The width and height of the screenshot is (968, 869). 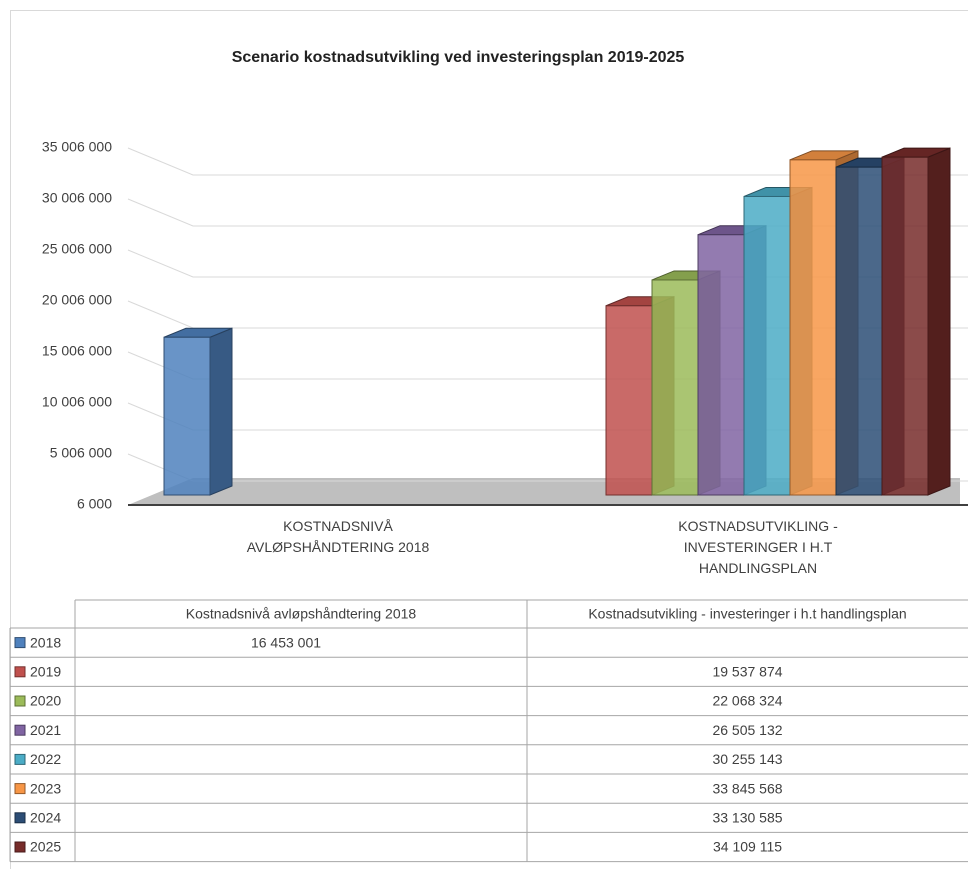 What do you see at coordinates (77, 351) in the screenshot?
I see `y-tick-label: 15 006 000` at bounding box center [77, 351].